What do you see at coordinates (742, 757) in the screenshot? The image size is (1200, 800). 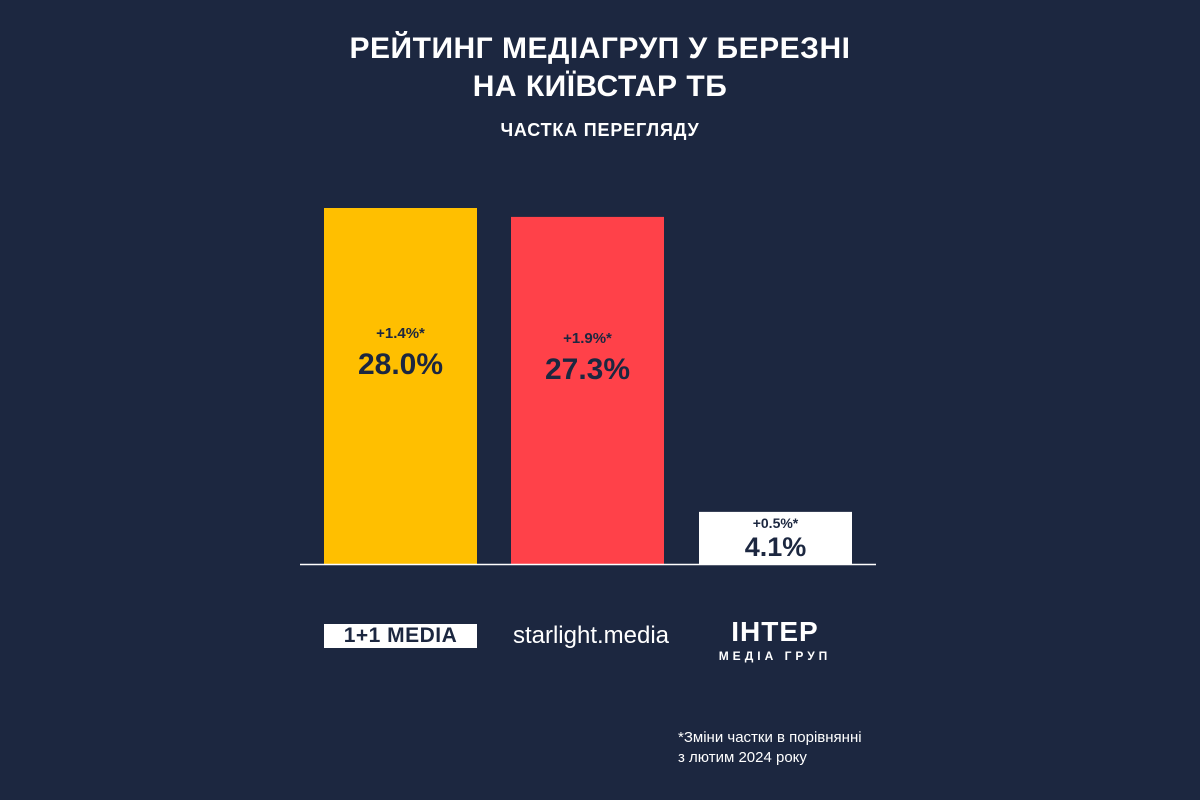 I see `footnote-line2: з лютим 2024 року` at bounding box center [742, 757].